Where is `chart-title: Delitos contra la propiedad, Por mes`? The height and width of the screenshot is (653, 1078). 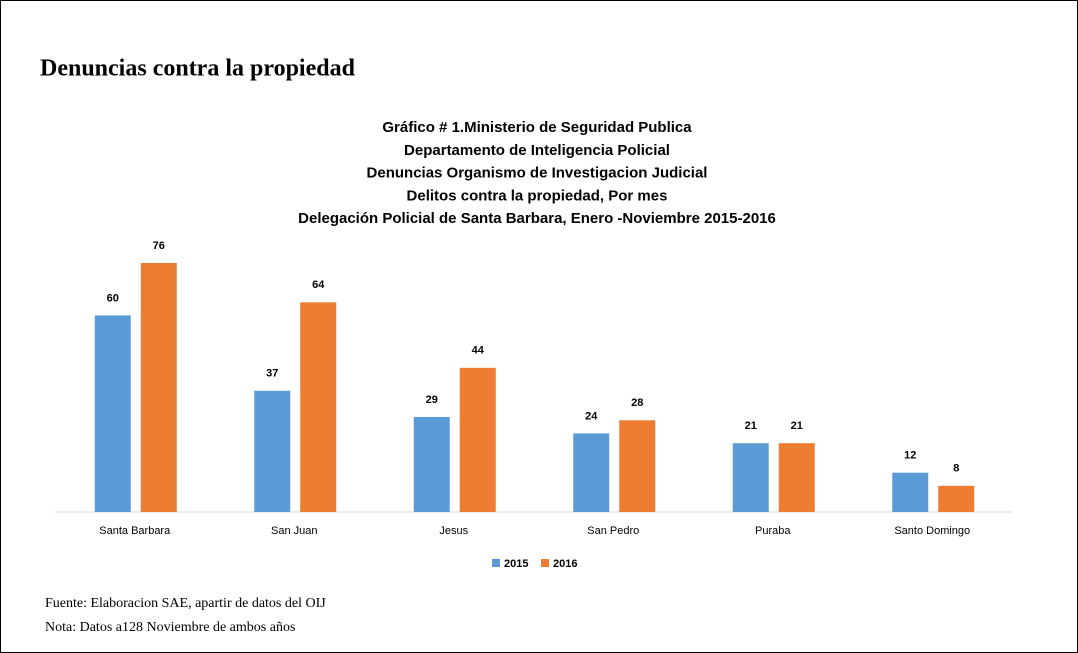
chart-title: Delitos contra la propiedad, Por mes is located at coordinates (537, 195).